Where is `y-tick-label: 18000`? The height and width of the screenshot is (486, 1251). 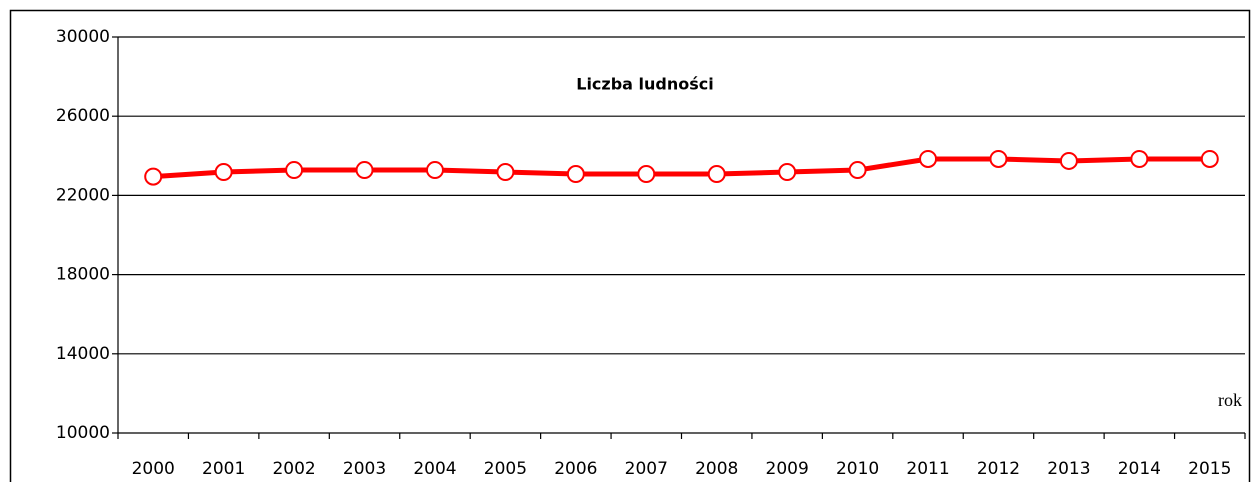 y-tick-label: 18000 is located at coordinates (83, 275).